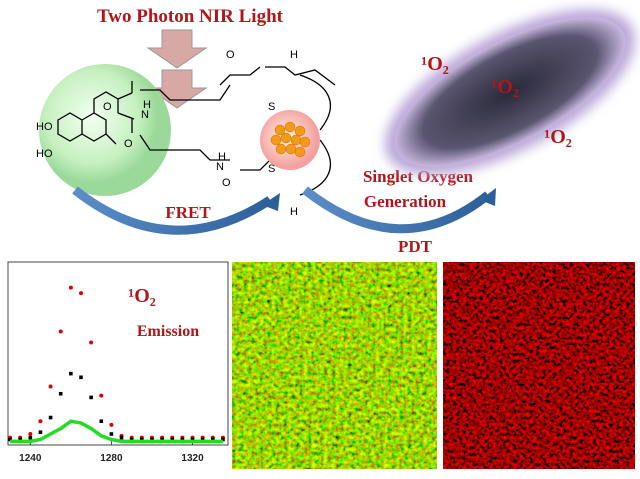 The width and height of the screenshot is (640, 479). Describe the element at coordinates (168, 331) in the screenshot. I see `annotation: Emission` at that location.